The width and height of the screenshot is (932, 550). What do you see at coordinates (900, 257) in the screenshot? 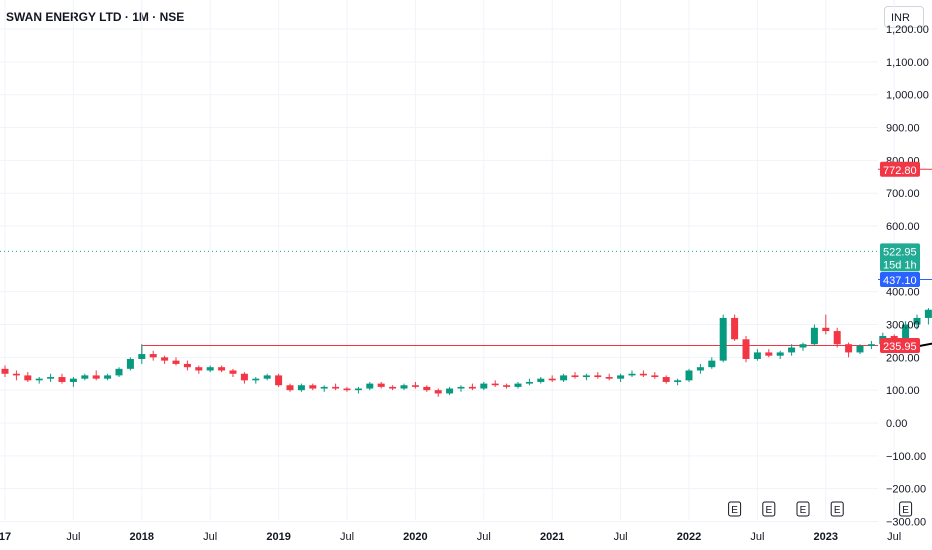
I see `current-price-tag-bg` at bounding box center [900, 257].